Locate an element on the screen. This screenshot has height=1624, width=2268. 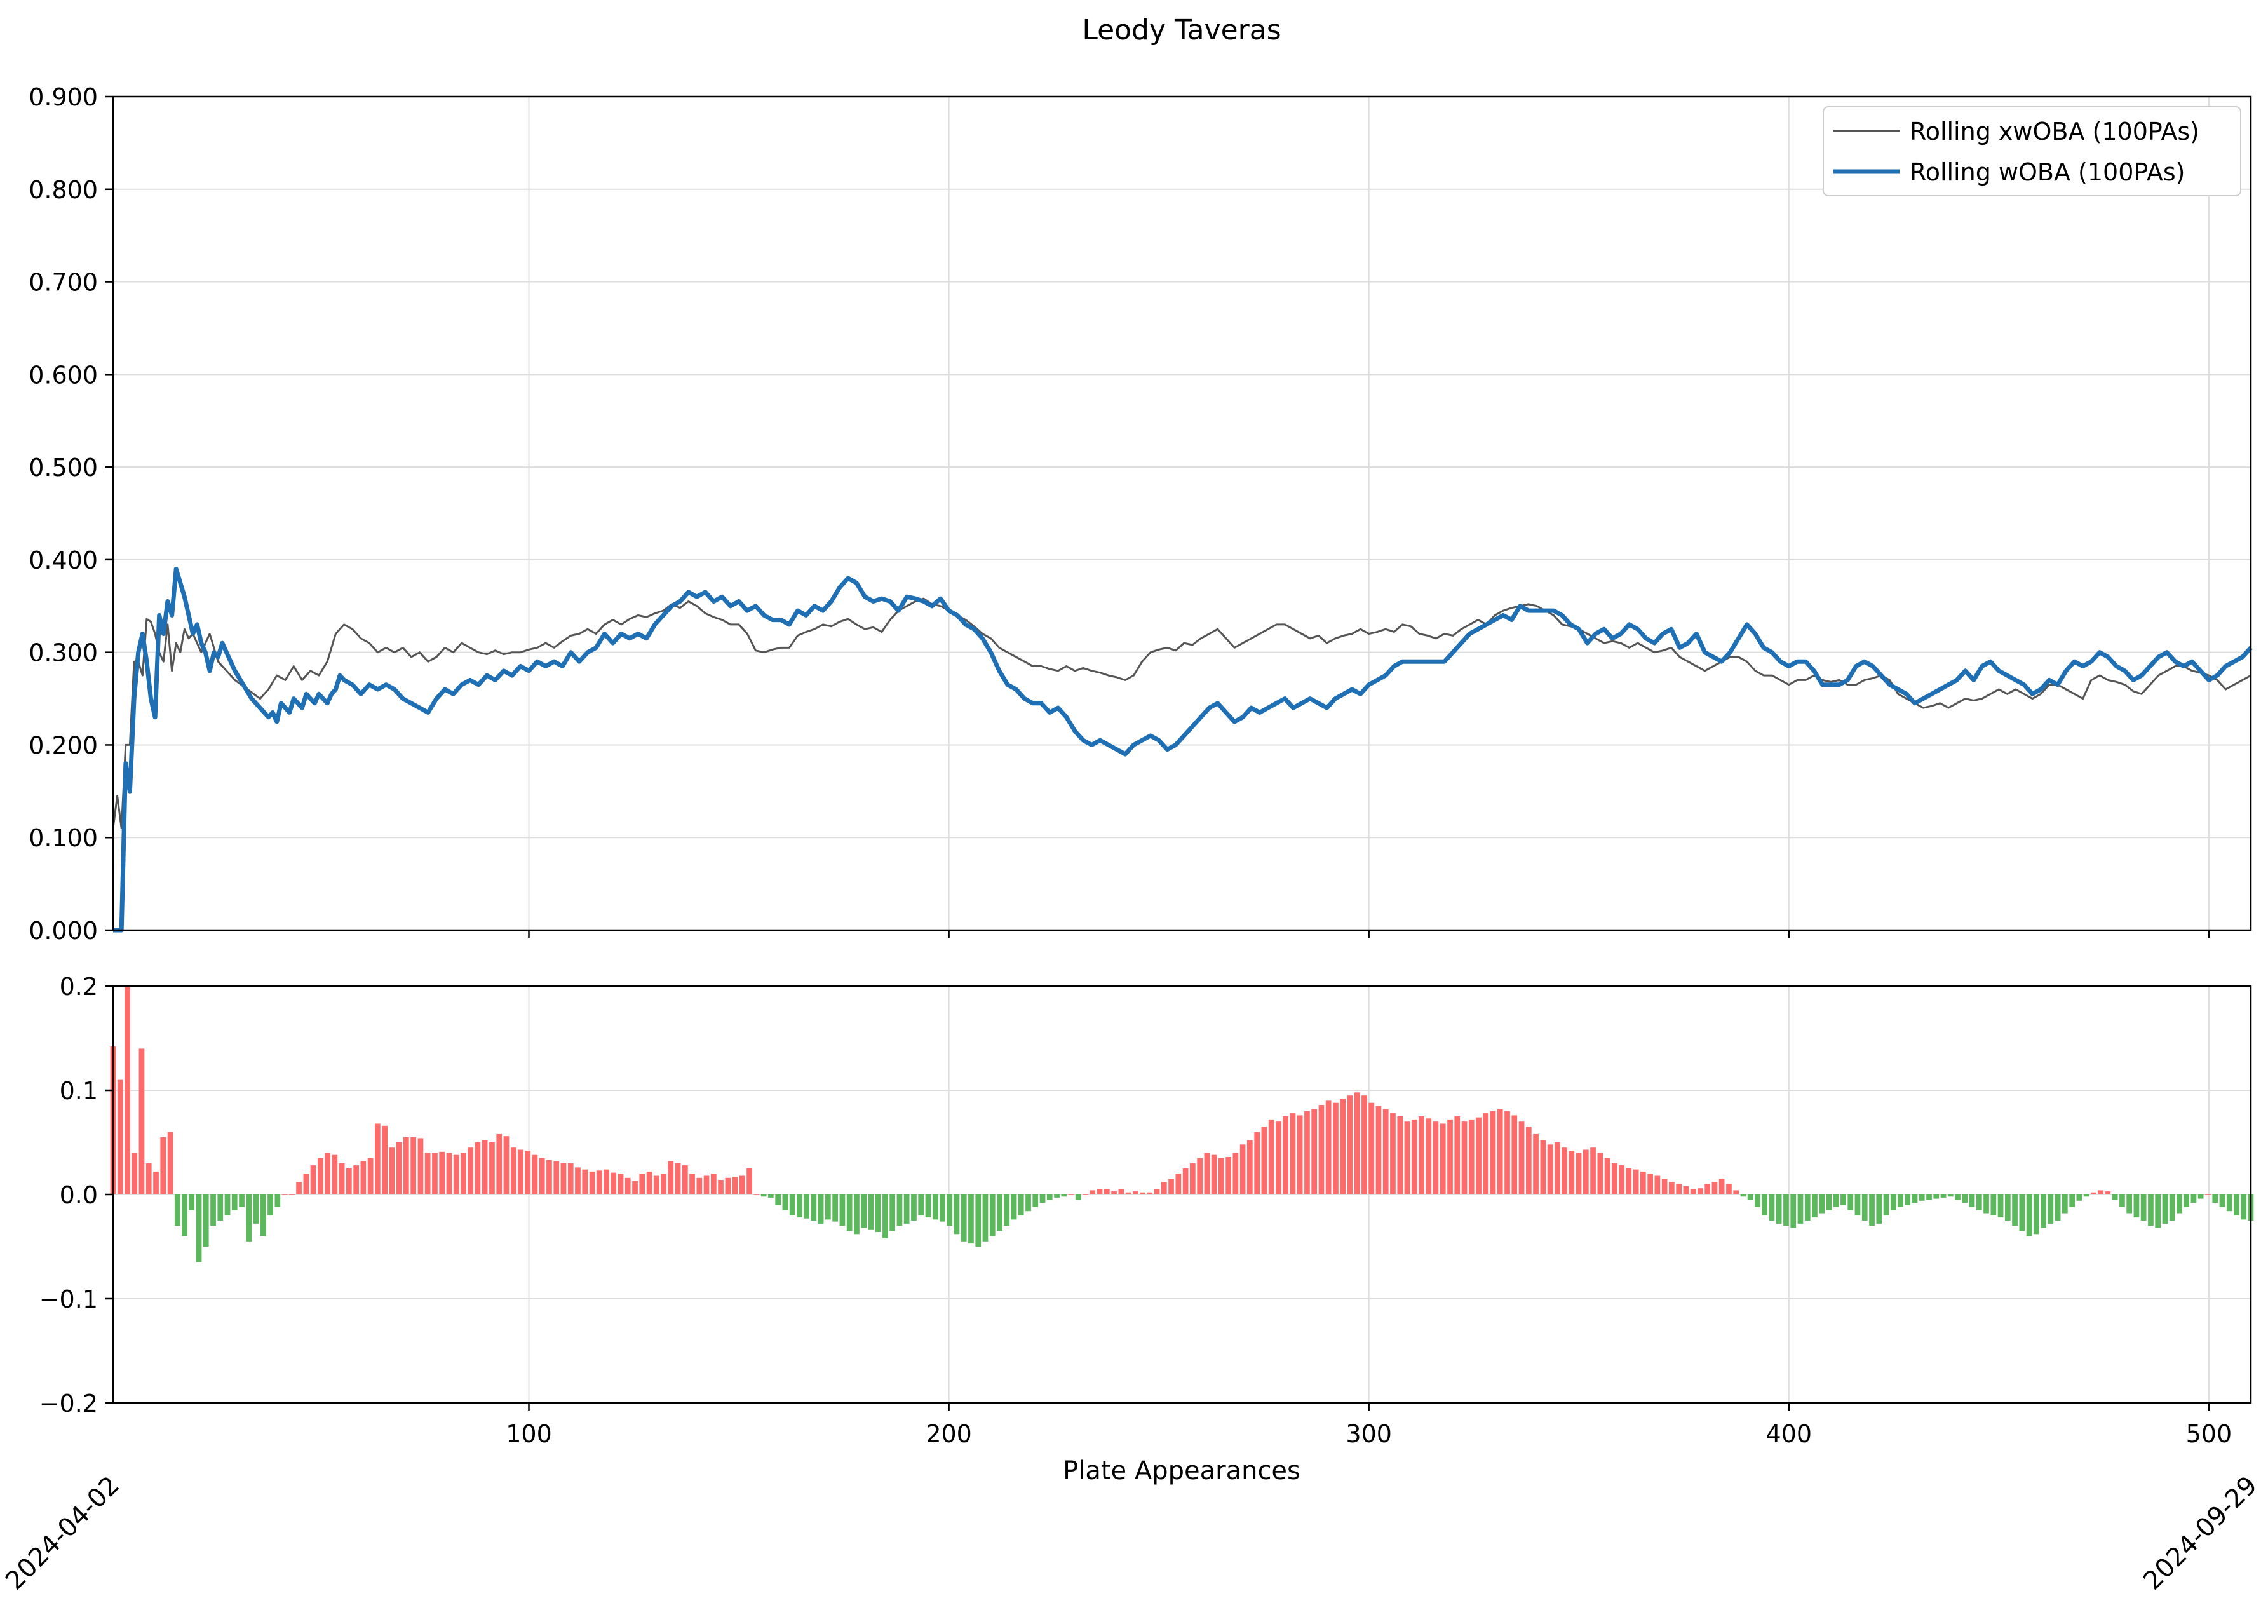
bottom-x-tick-label: 300 is located at coordinates (1369, 1434).